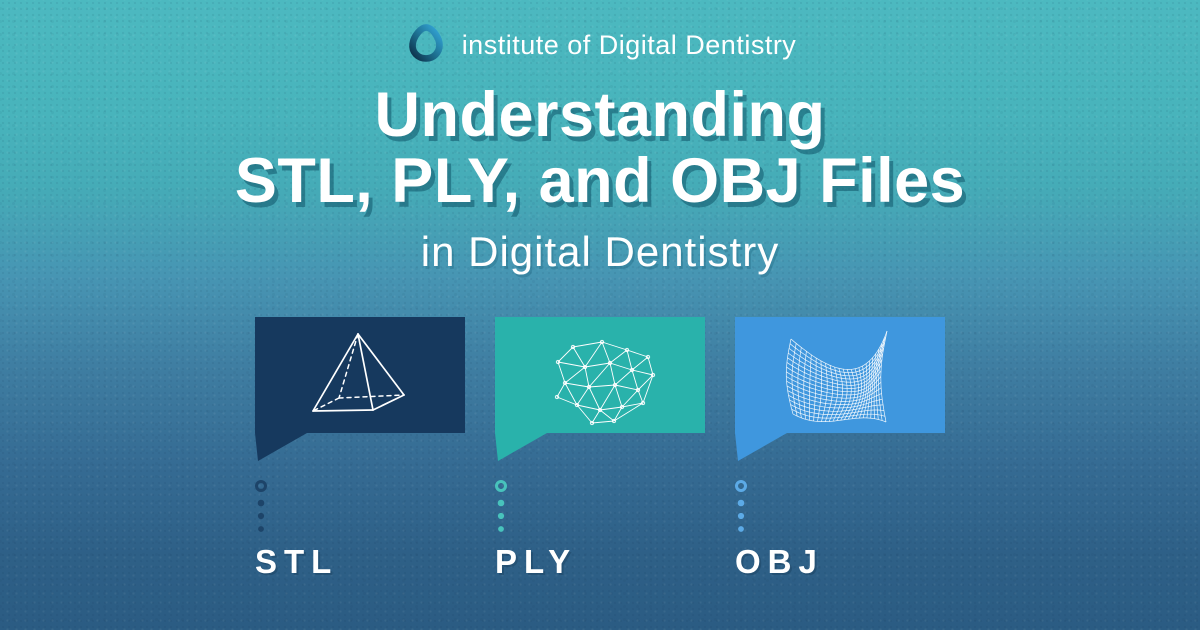  Describe the element at coordinates (600, 252) in the screenshot. I see `page-subtitle: in Digital Dentistry` at that location.